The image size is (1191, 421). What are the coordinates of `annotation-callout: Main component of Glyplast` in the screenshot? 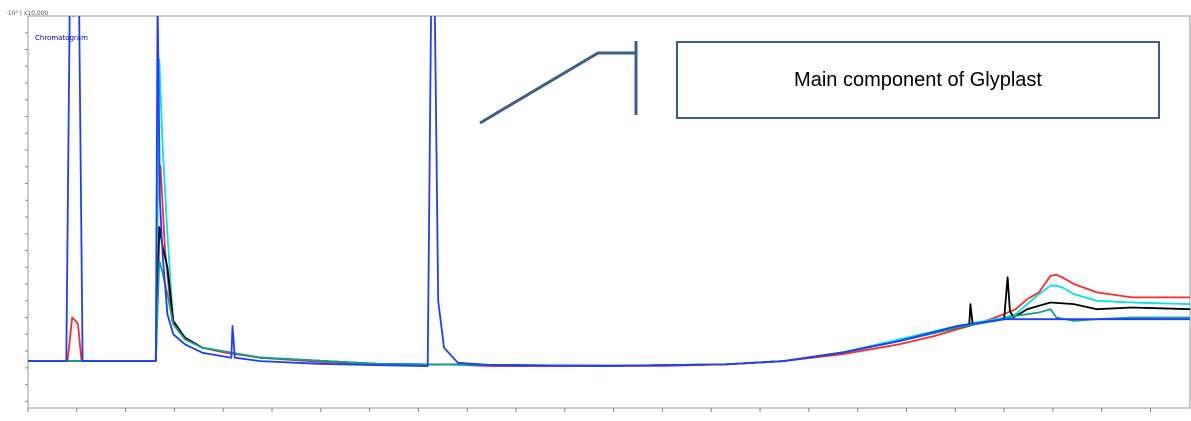 It's located at (918, 80).